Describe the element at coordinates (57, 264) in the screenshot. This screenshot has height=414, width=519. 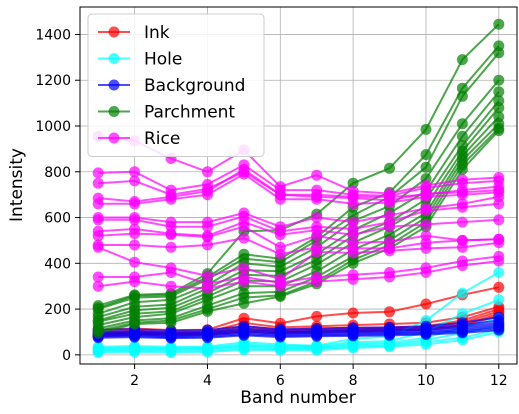
I see `y-tick-label: 400` at that location.